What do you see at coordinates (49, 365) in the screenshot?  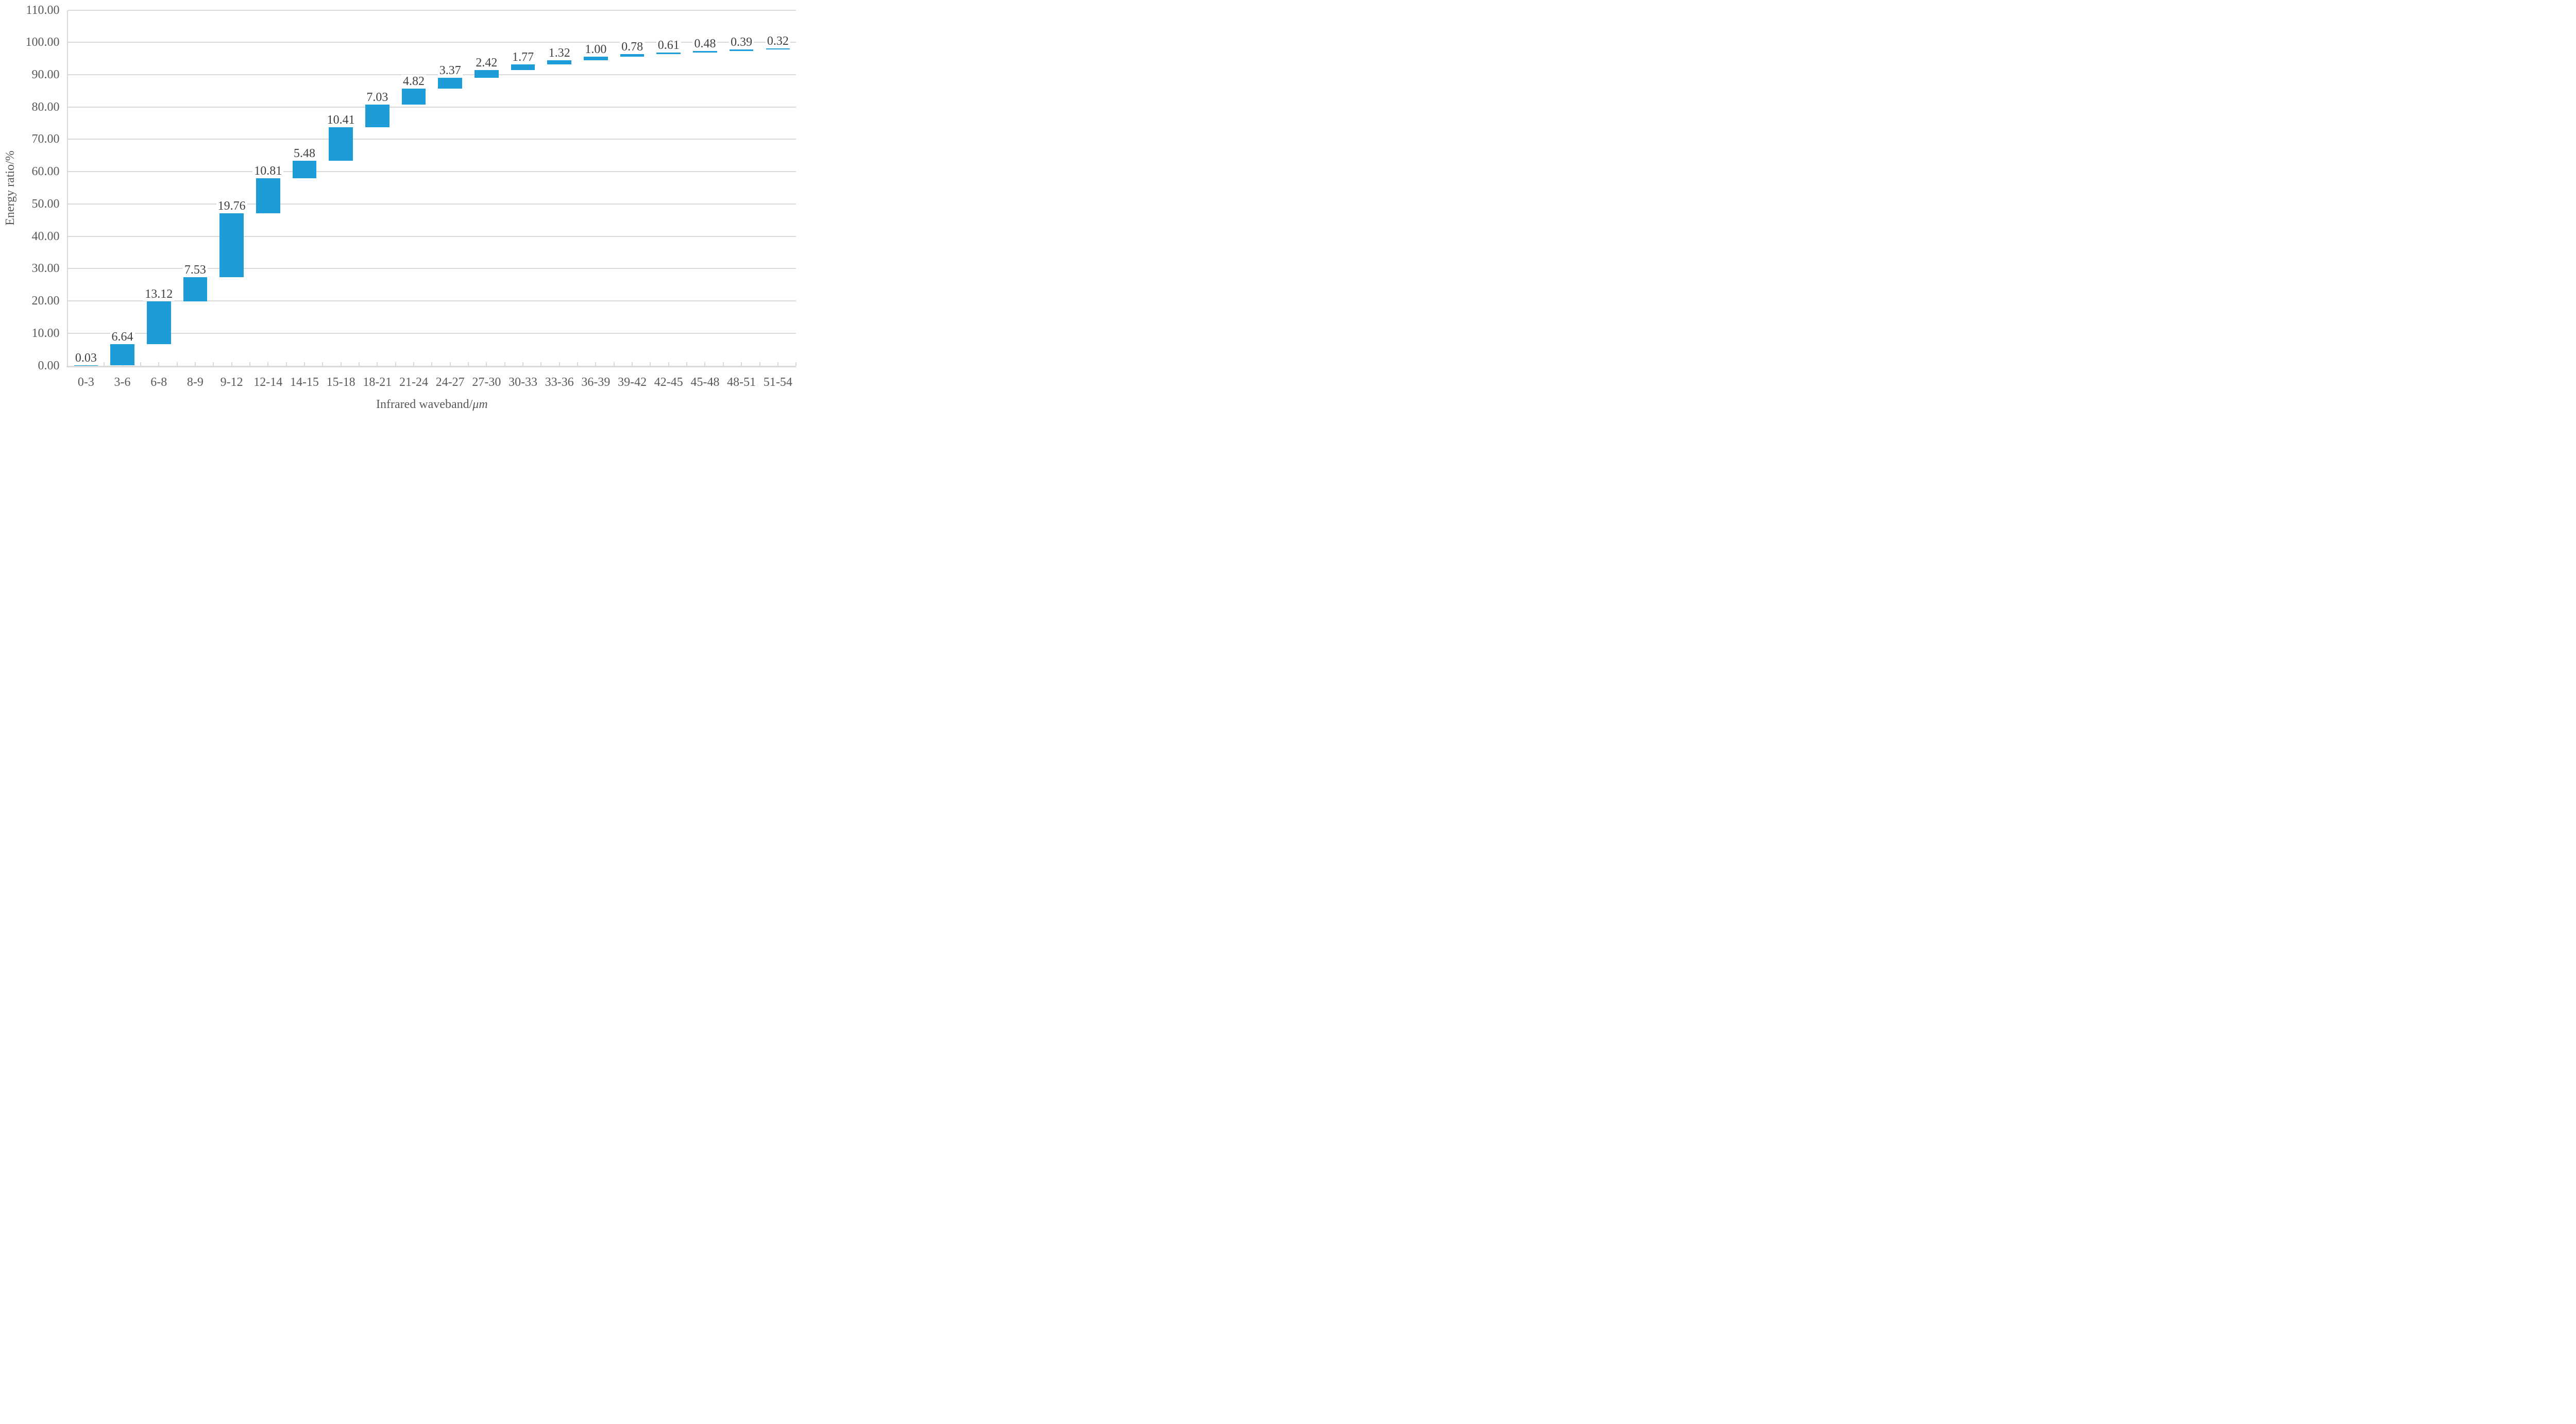 I see `y-tick-label: 0.00` at bounding box center [49, 365].